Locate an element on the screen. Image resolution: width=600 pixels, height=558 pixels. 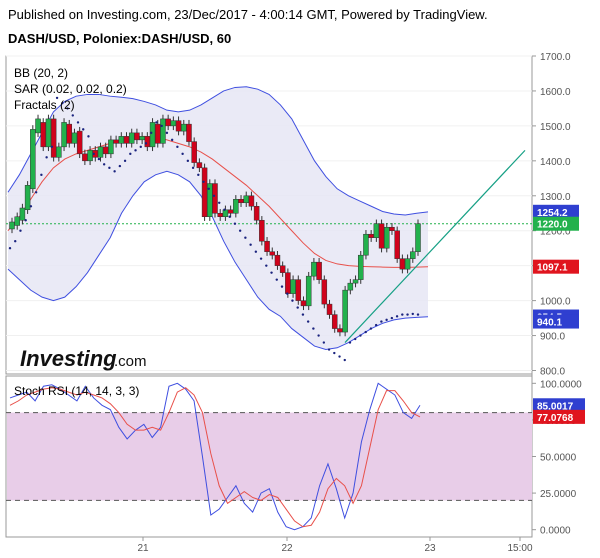
time-axis-label: 23 is located at coordinates (430, 548).